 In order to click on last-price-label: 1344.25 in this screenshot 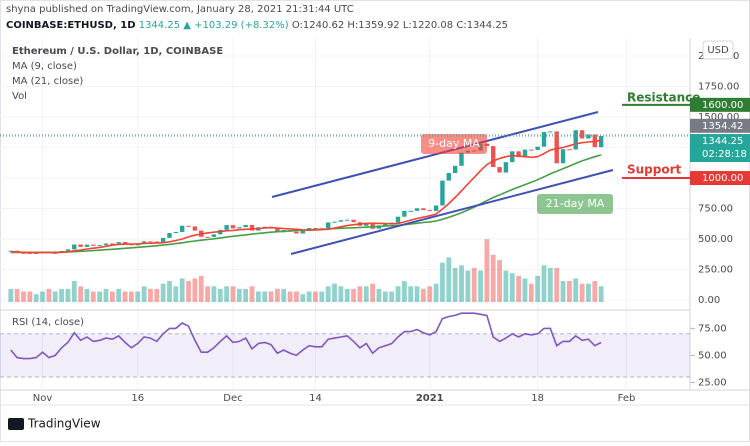, I will do `click(722, 141)`.